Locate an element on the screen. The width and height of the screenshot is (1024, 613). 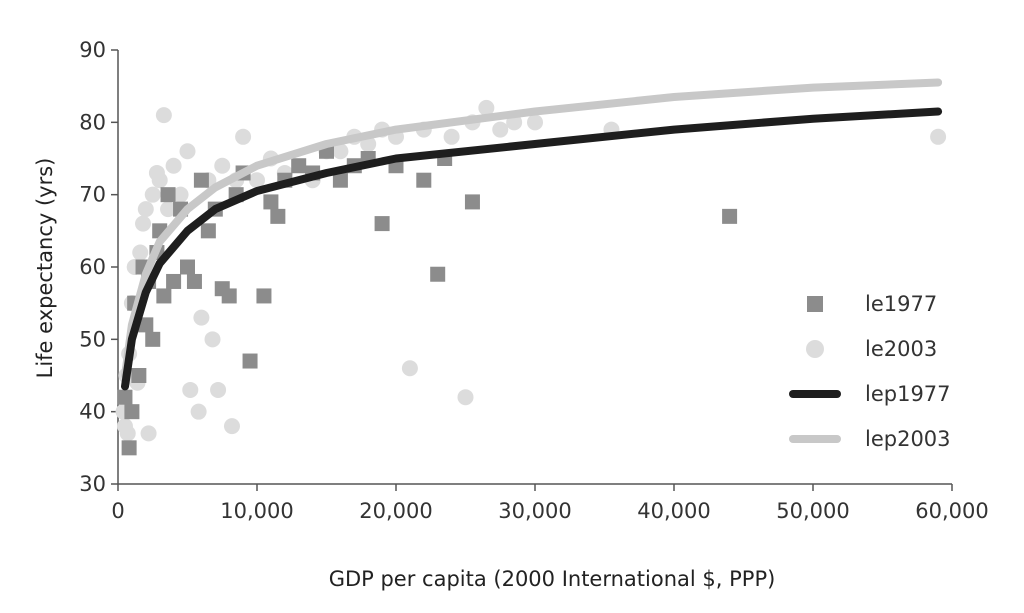
legend-marker-le1977 is located at coordinates (815, 304).